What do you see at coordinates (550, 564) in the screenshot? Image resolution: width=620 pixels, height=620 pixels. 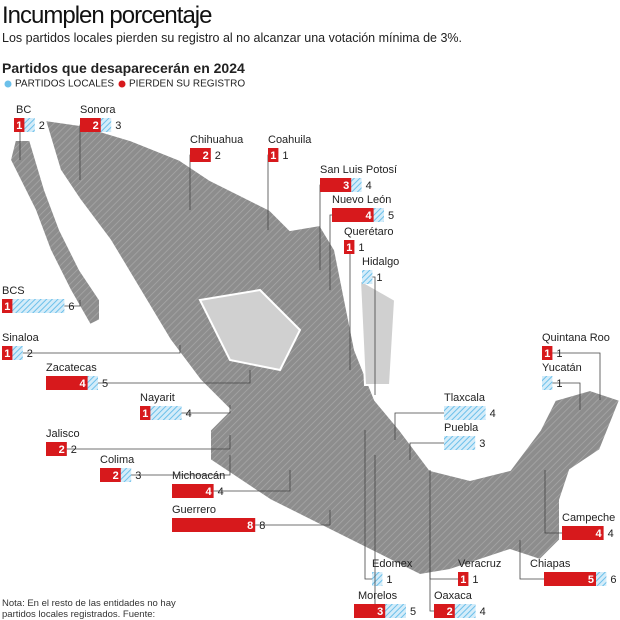 I see `state-name: Chiapas` at bounding box center [550, 564].